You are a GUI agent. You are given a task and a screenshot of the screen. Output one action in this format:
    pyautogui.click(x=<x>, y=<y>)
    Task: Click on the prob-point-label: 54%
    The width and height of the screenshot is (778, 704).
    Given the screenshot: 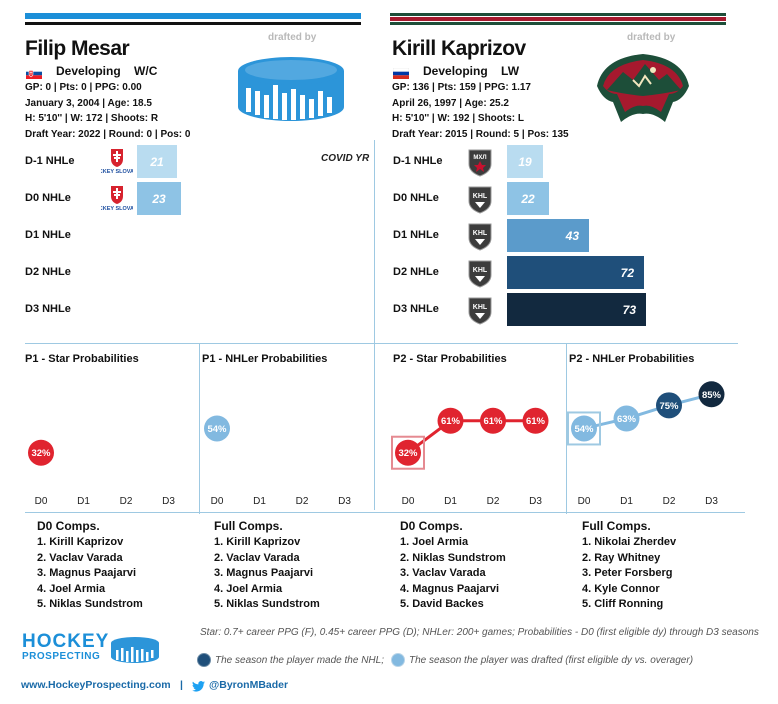 What is the action you would take?
    pyautogui.click(x=217, y=429)
    